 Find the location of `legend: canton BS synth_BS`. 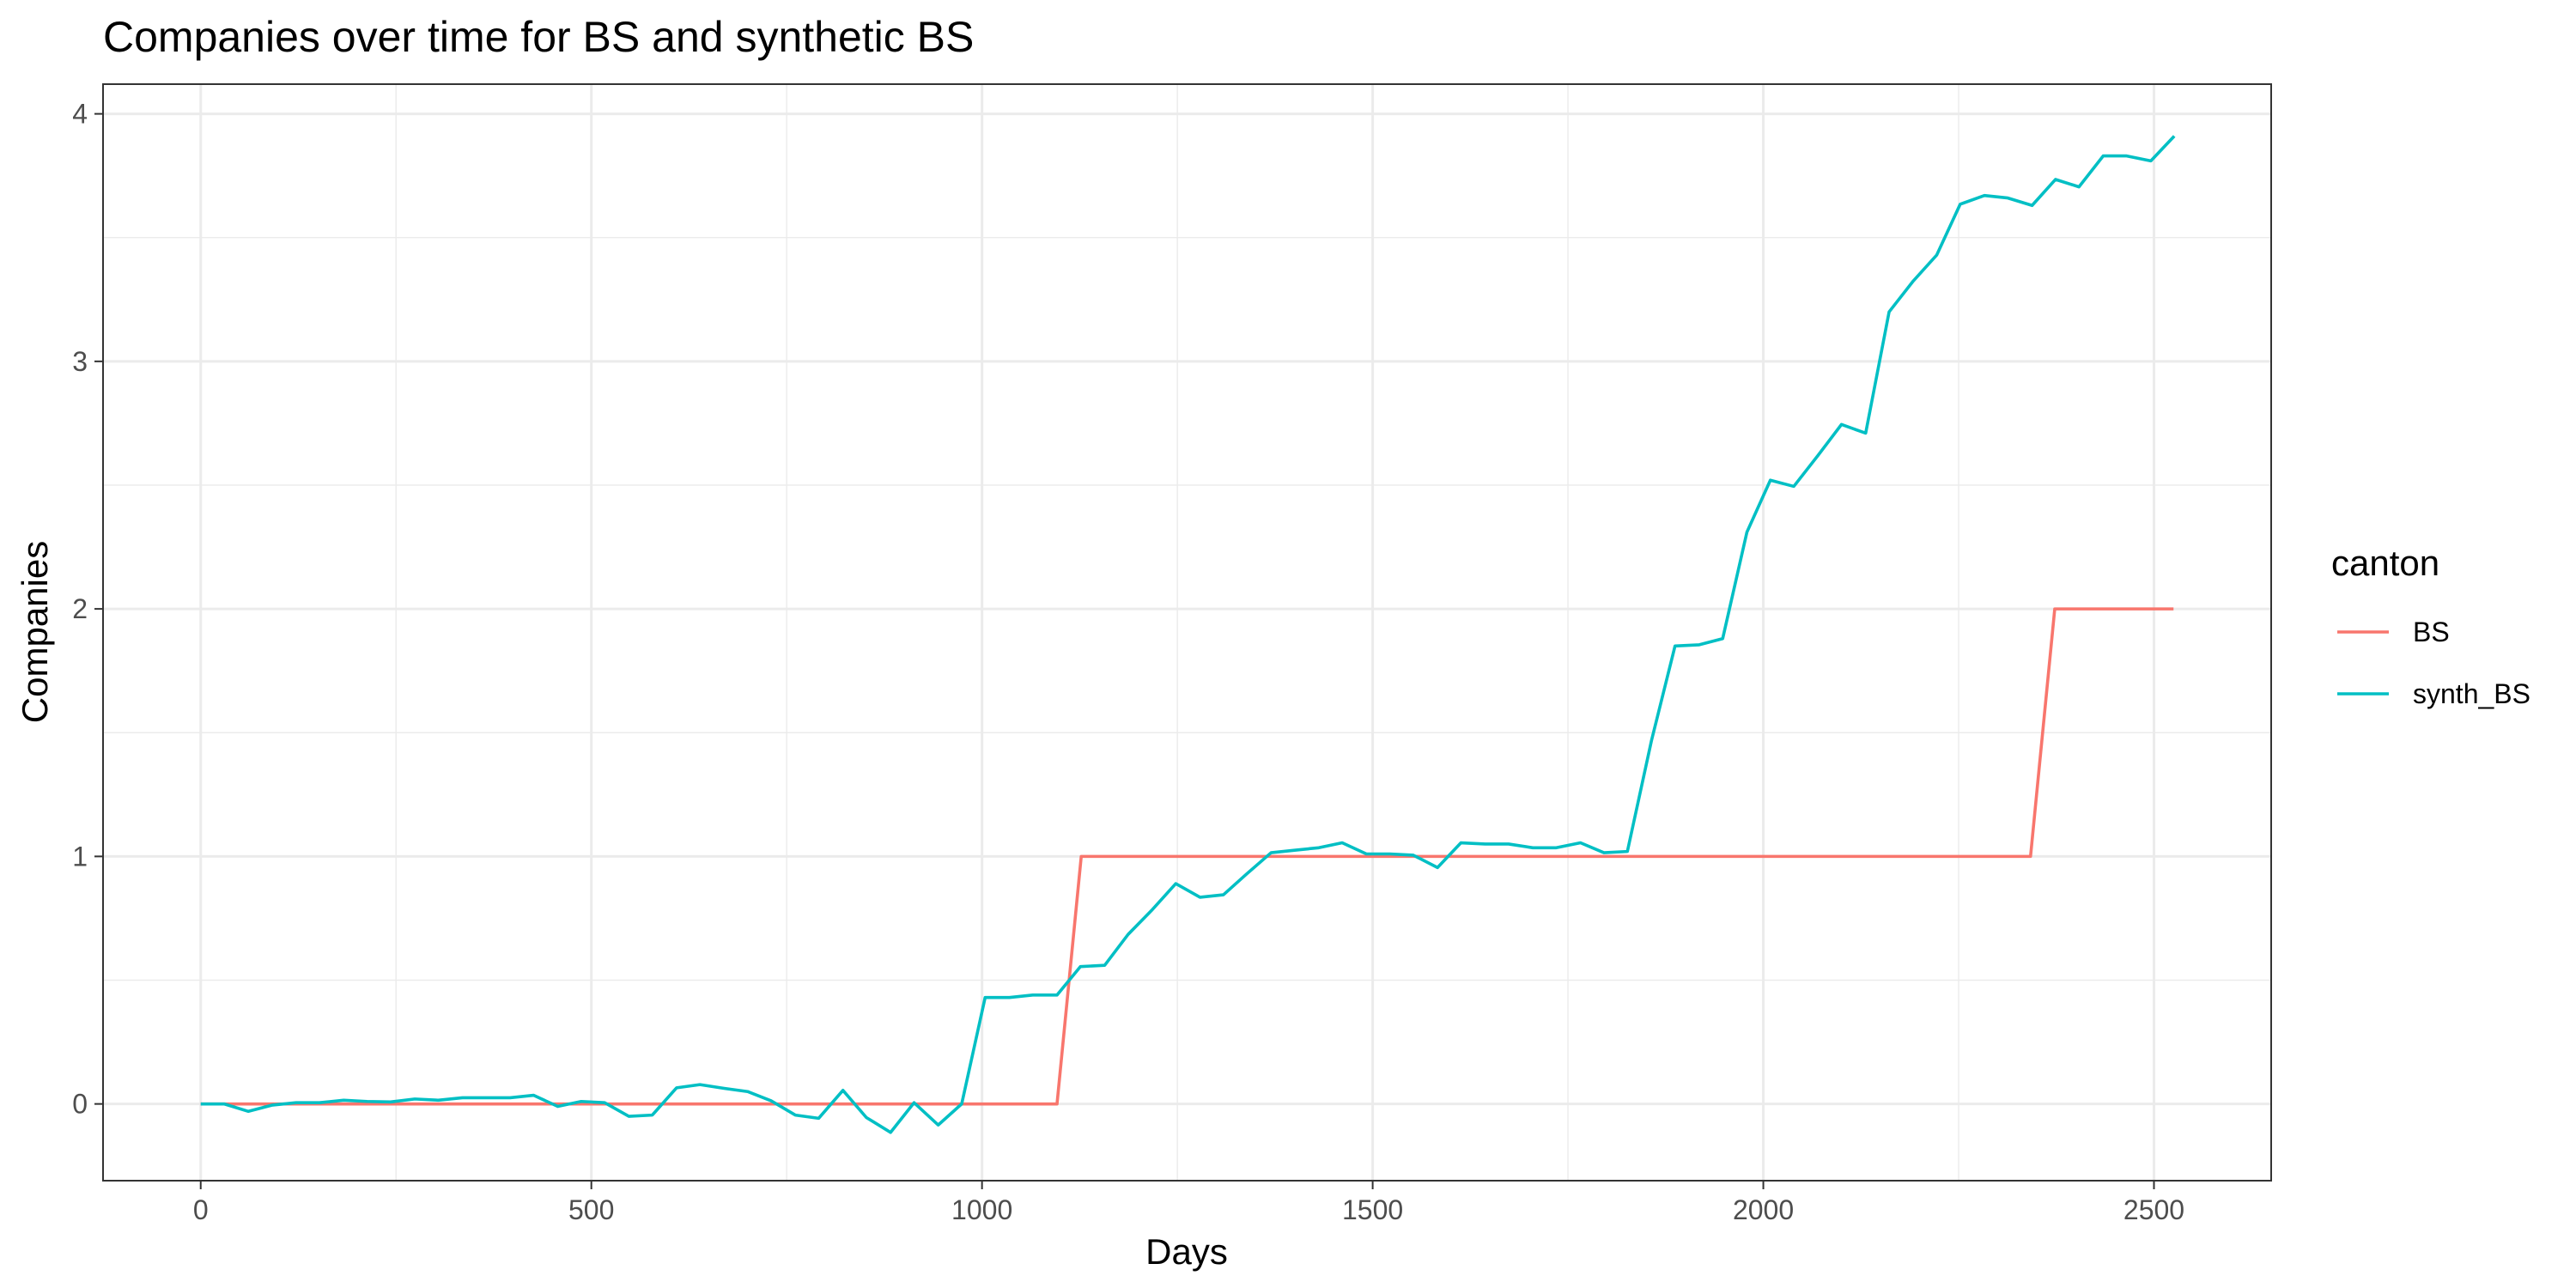

legend: canton BS synth_BS is located at coordinates (2430, 626).